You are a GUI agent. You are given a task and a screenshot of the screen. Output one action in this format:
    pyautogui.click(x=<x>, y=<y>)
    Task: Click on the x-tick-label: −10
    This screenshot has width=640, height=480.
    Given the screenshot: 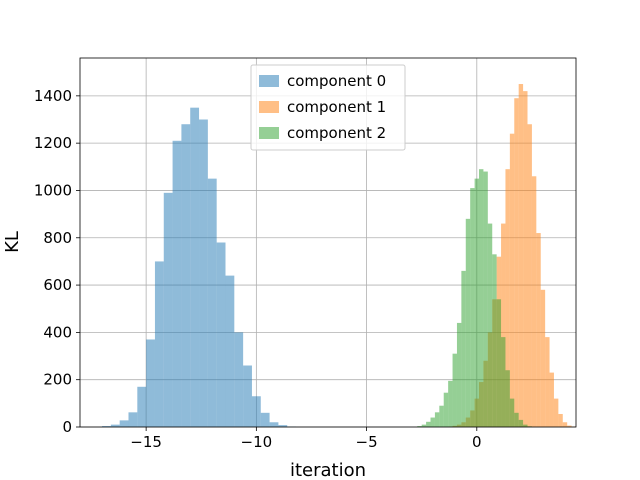 What is the action you would take?
    pyautogui.click(x=257, y=442)
    